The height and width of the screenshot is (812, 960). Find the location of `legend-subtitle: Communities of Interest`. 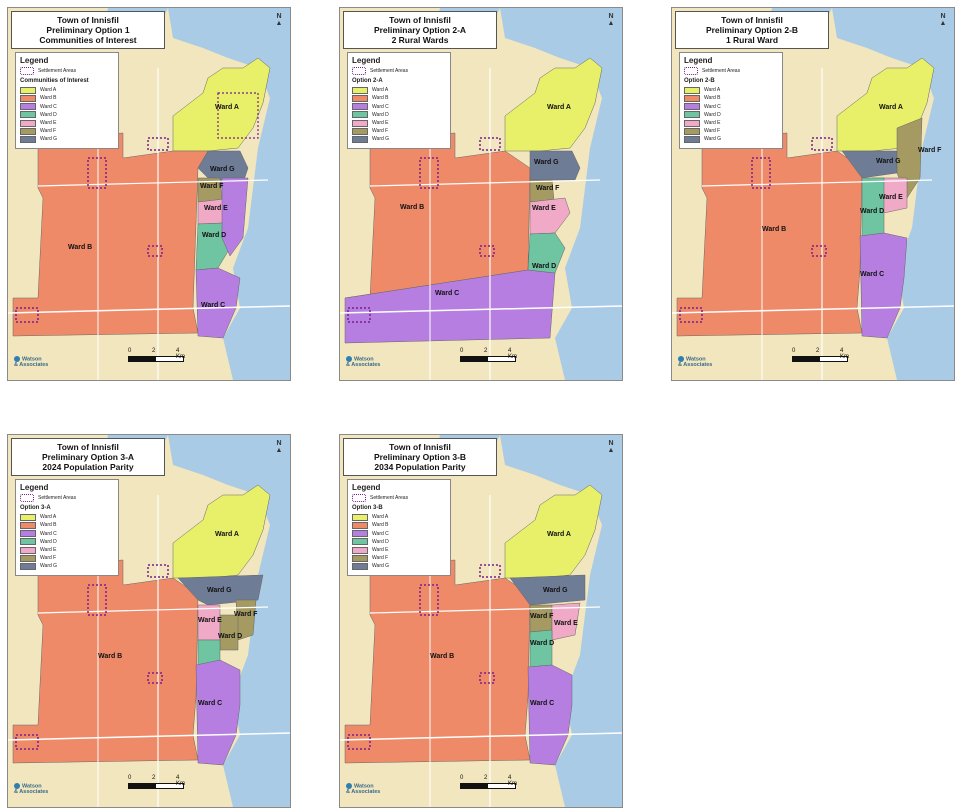

legend-subtitle: Communities of Interest is located at coordinates (54, 81).